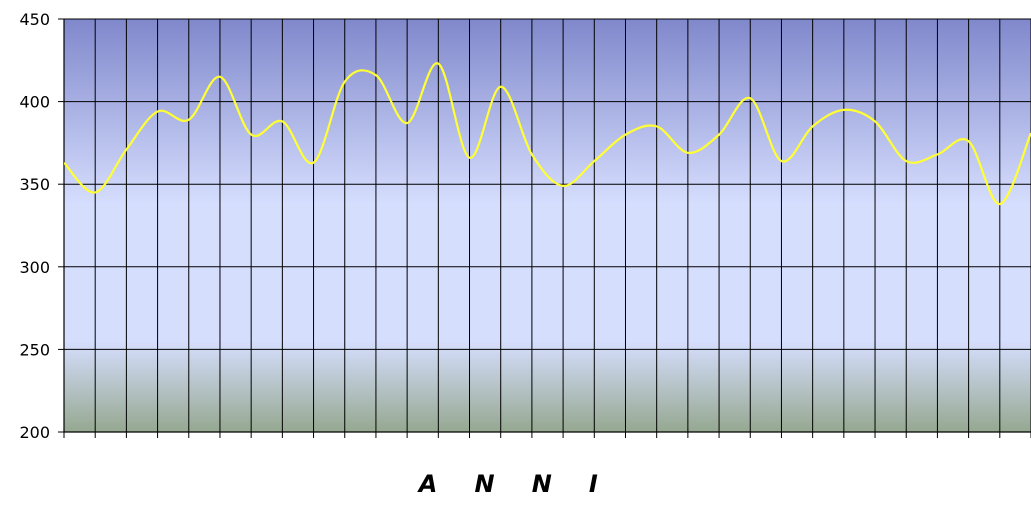 This screenshot has height=508, width=1031. What do you see at coordinates (515, 484) in the screenshot?
I see `x-axis-label: A N N I` at bounding box center [515, 484].